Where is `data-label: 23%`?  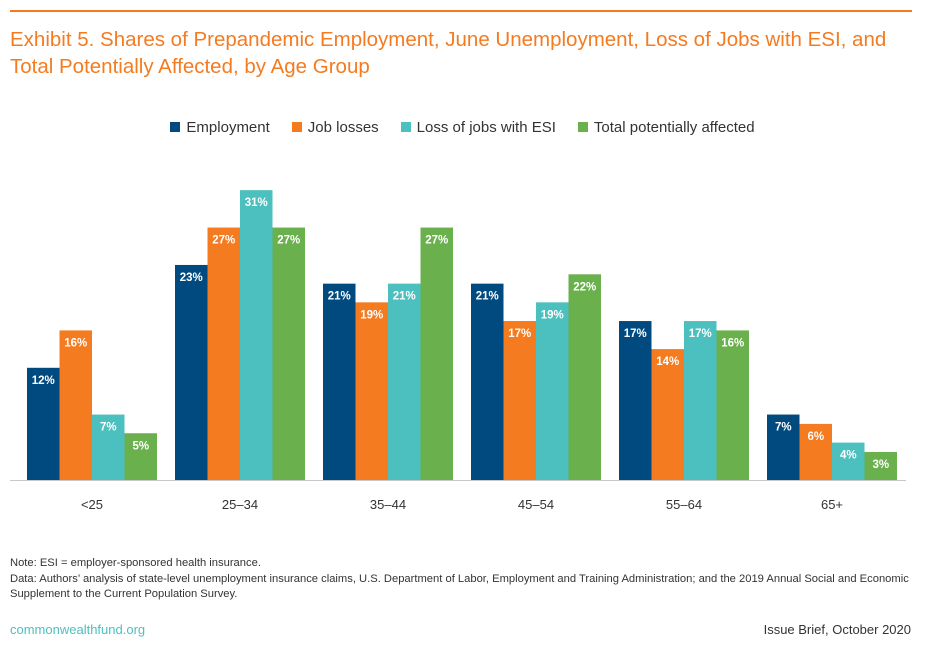
data-label: 23% is located at coordinates (191, 278).